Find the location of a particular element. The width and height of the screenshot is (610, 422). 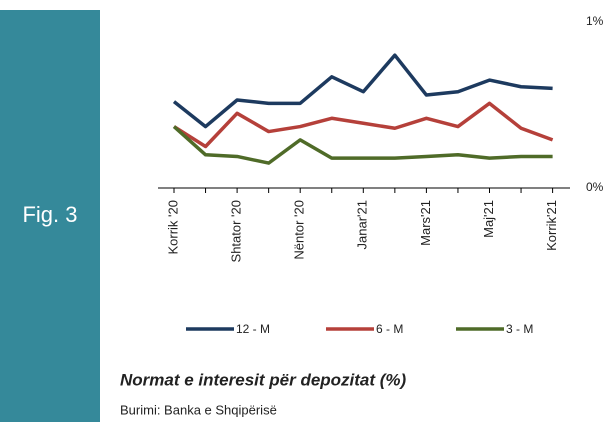

x-tick-label: Shtator '20 is located at coordinates (236, 231).